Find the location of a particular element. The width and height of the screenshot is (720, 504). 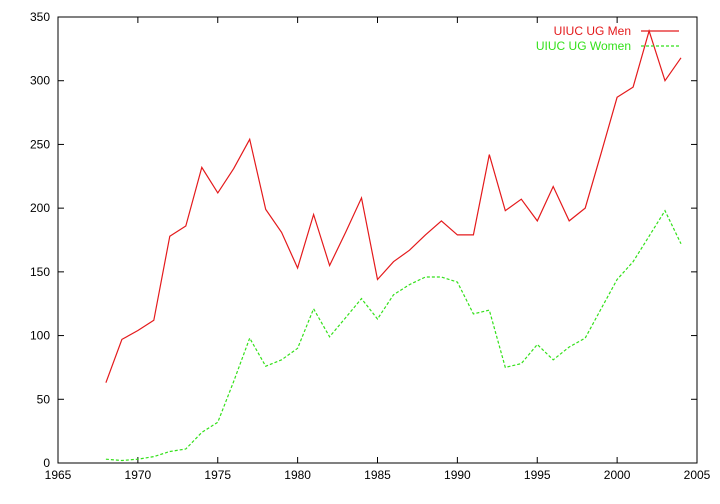

y-tick-label: 100 is located at coordinates (40, 336).